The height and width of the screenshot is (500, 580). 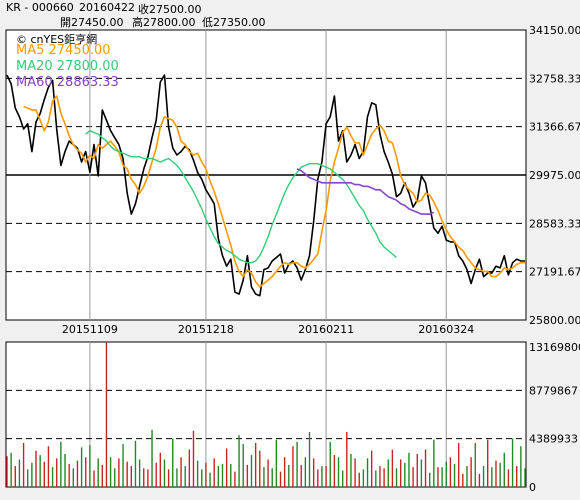 What do you see at coordinates (554, 272) in the screenshot?
I see `price-y-tick-label: 27191.67` at bounding box center [554, 272].